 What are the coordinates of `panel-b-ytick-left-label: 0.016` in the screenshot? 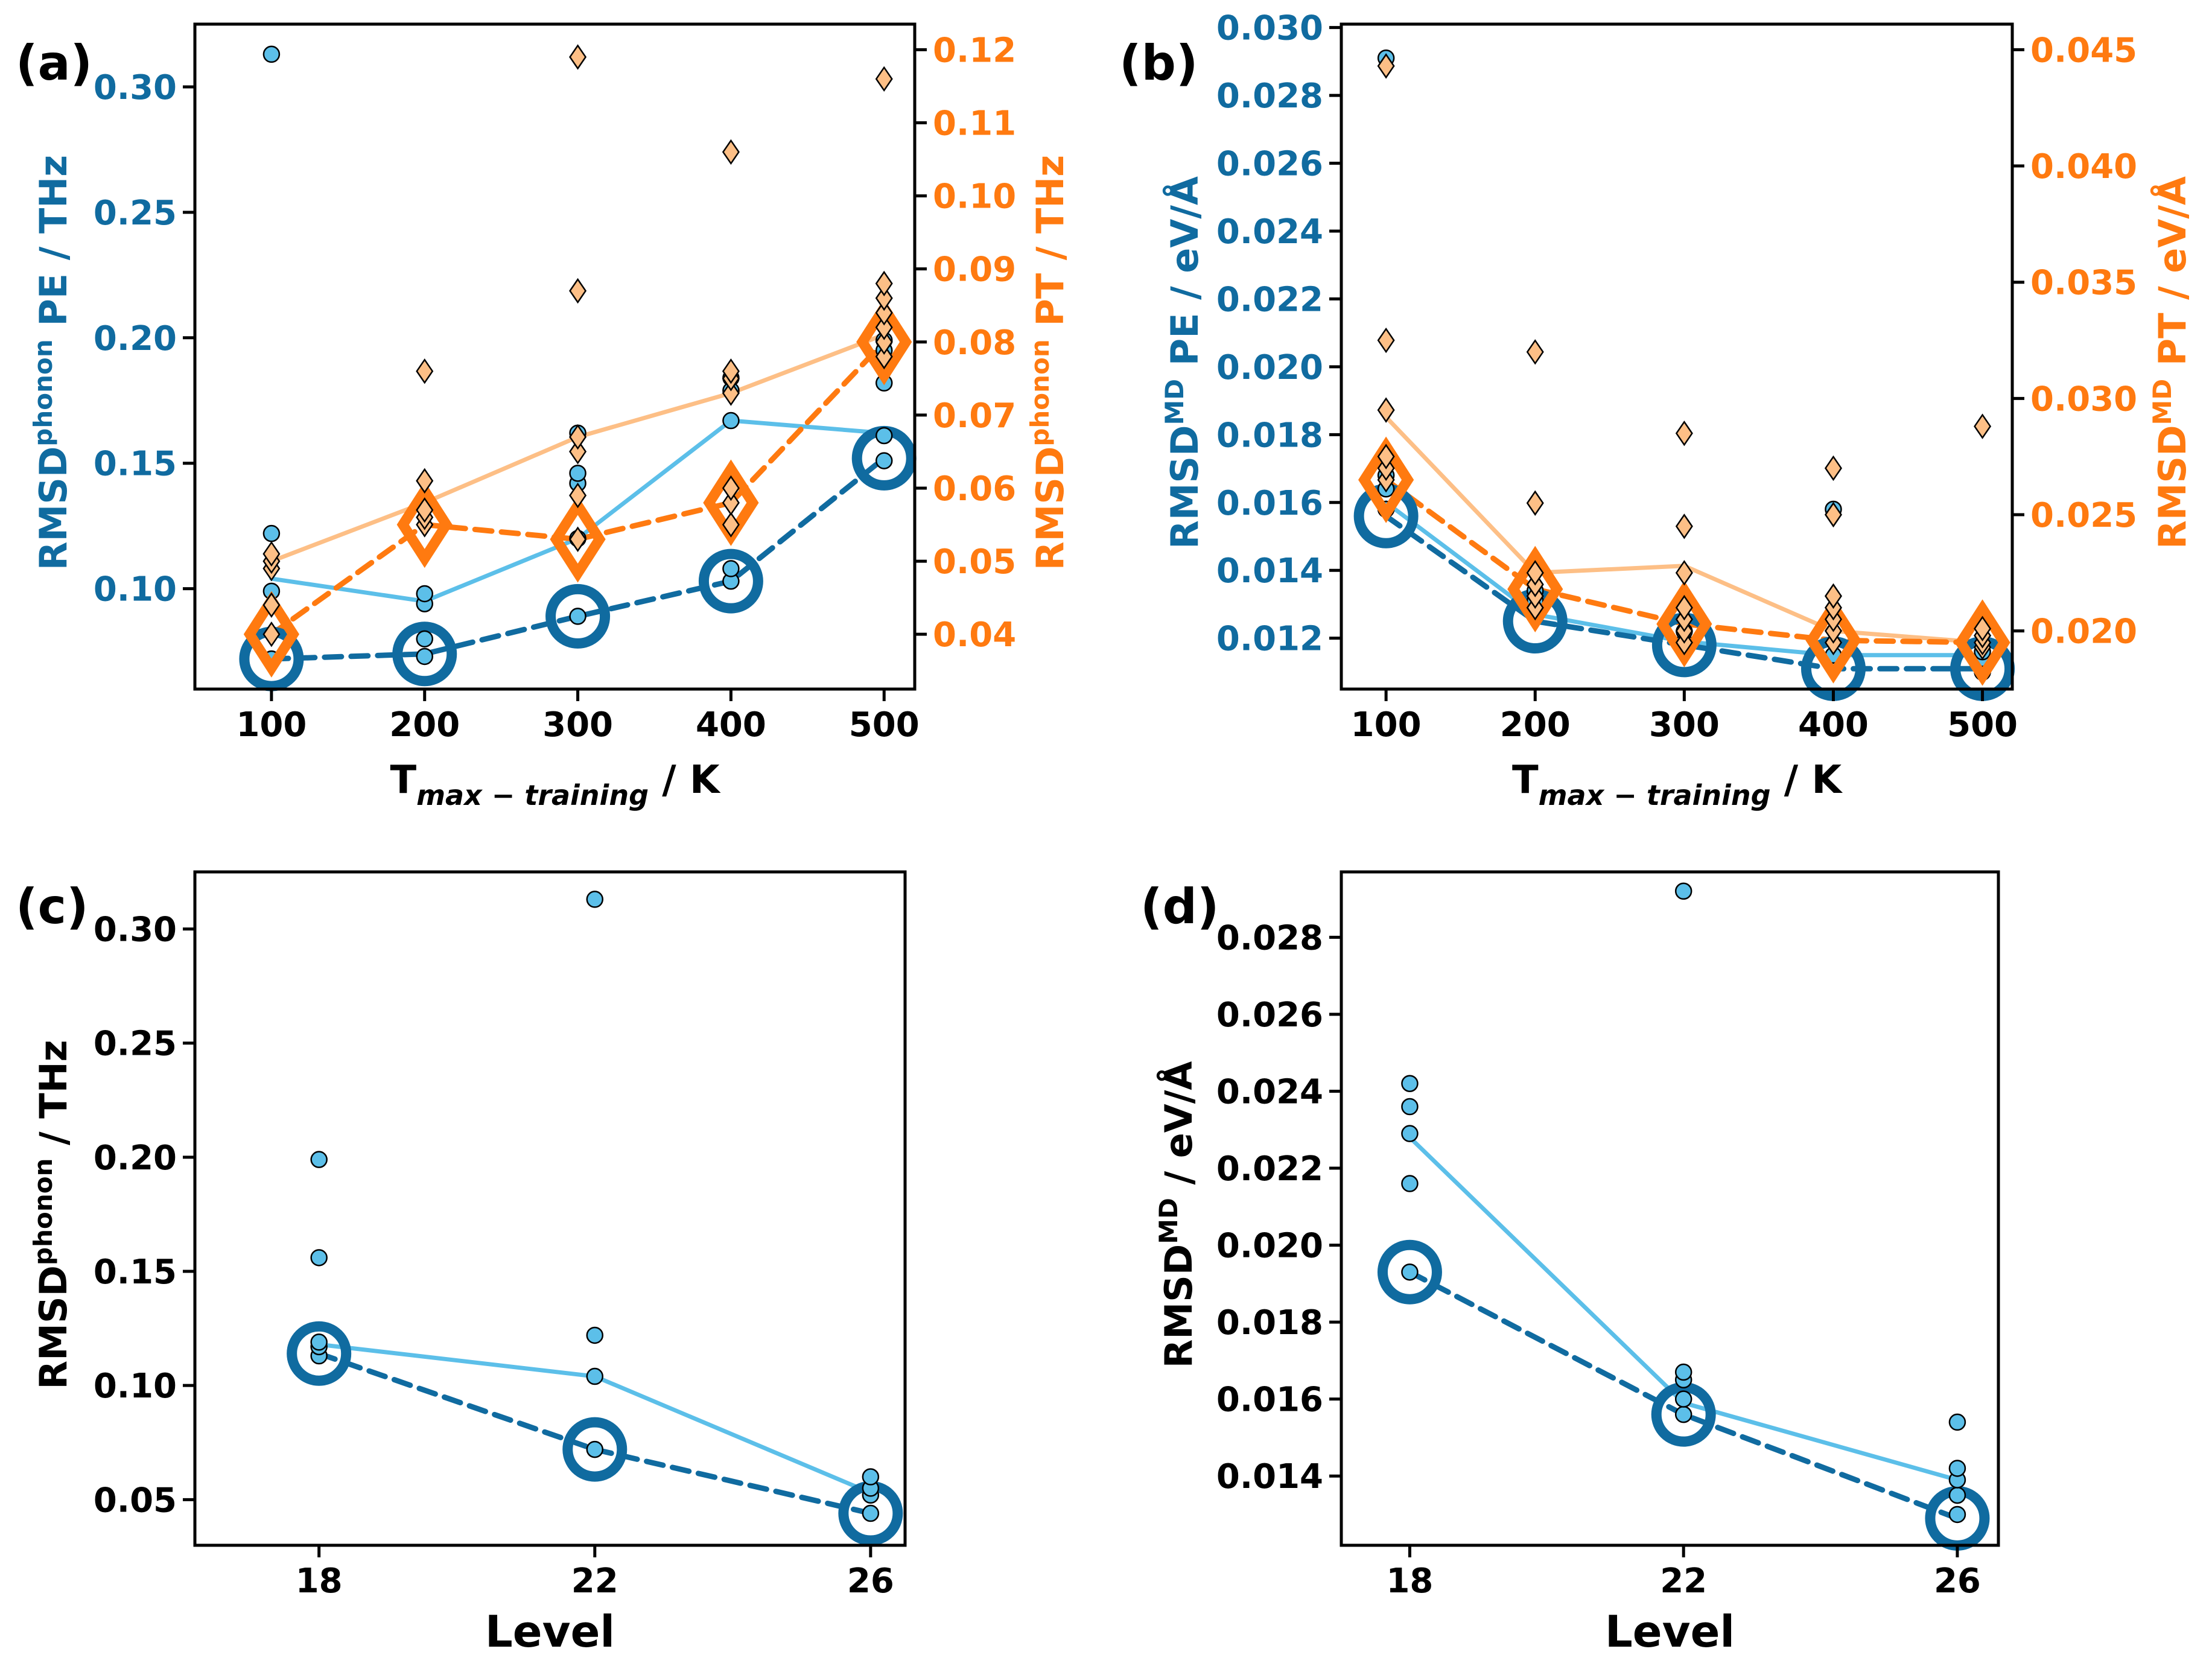 It's located at (1269, 503).